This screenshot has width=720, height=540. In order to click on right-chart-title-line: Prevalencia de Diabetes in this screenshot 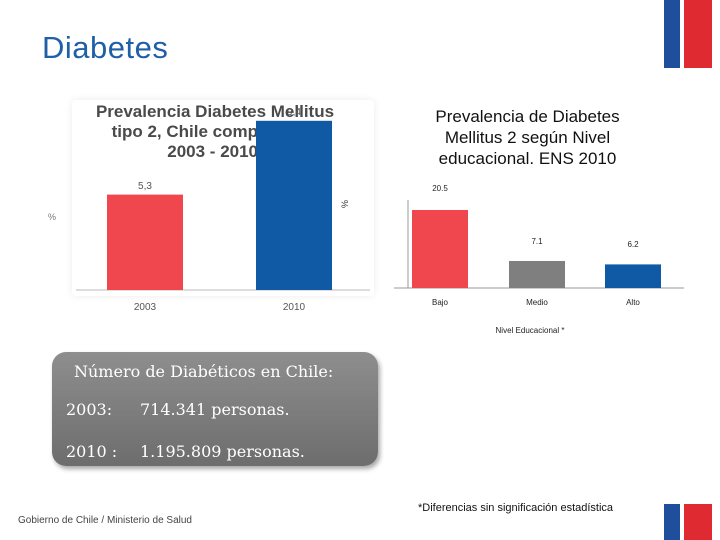, I will do `click(527, 116)`.